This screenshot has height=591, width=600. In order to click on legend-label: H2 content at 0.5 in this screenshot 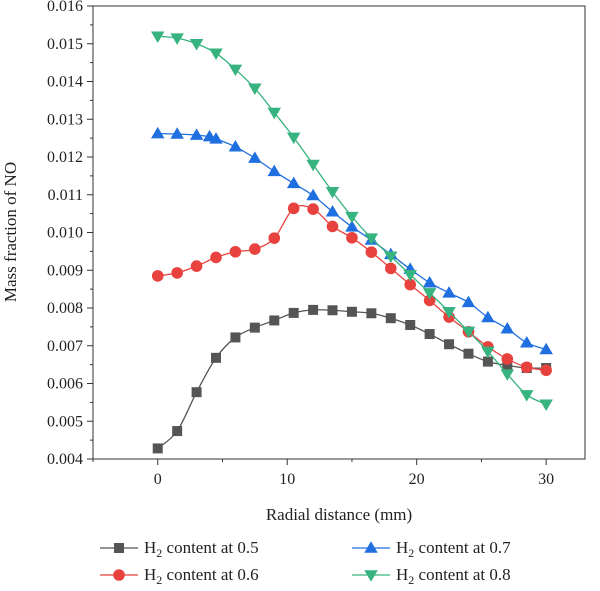, I will do `click(201, 549)`.